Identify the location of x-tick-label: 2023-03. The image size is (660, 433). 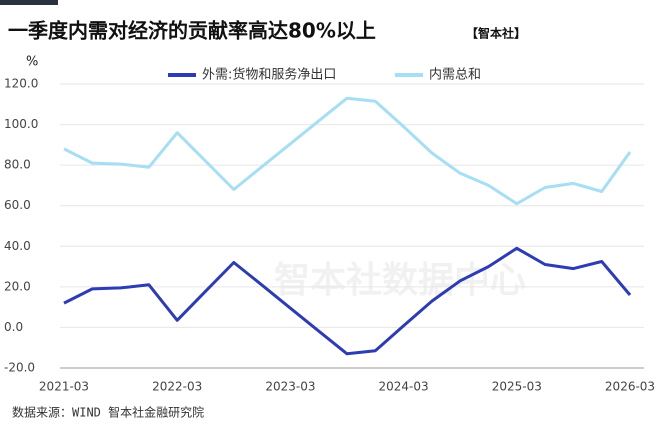
(290, 387).